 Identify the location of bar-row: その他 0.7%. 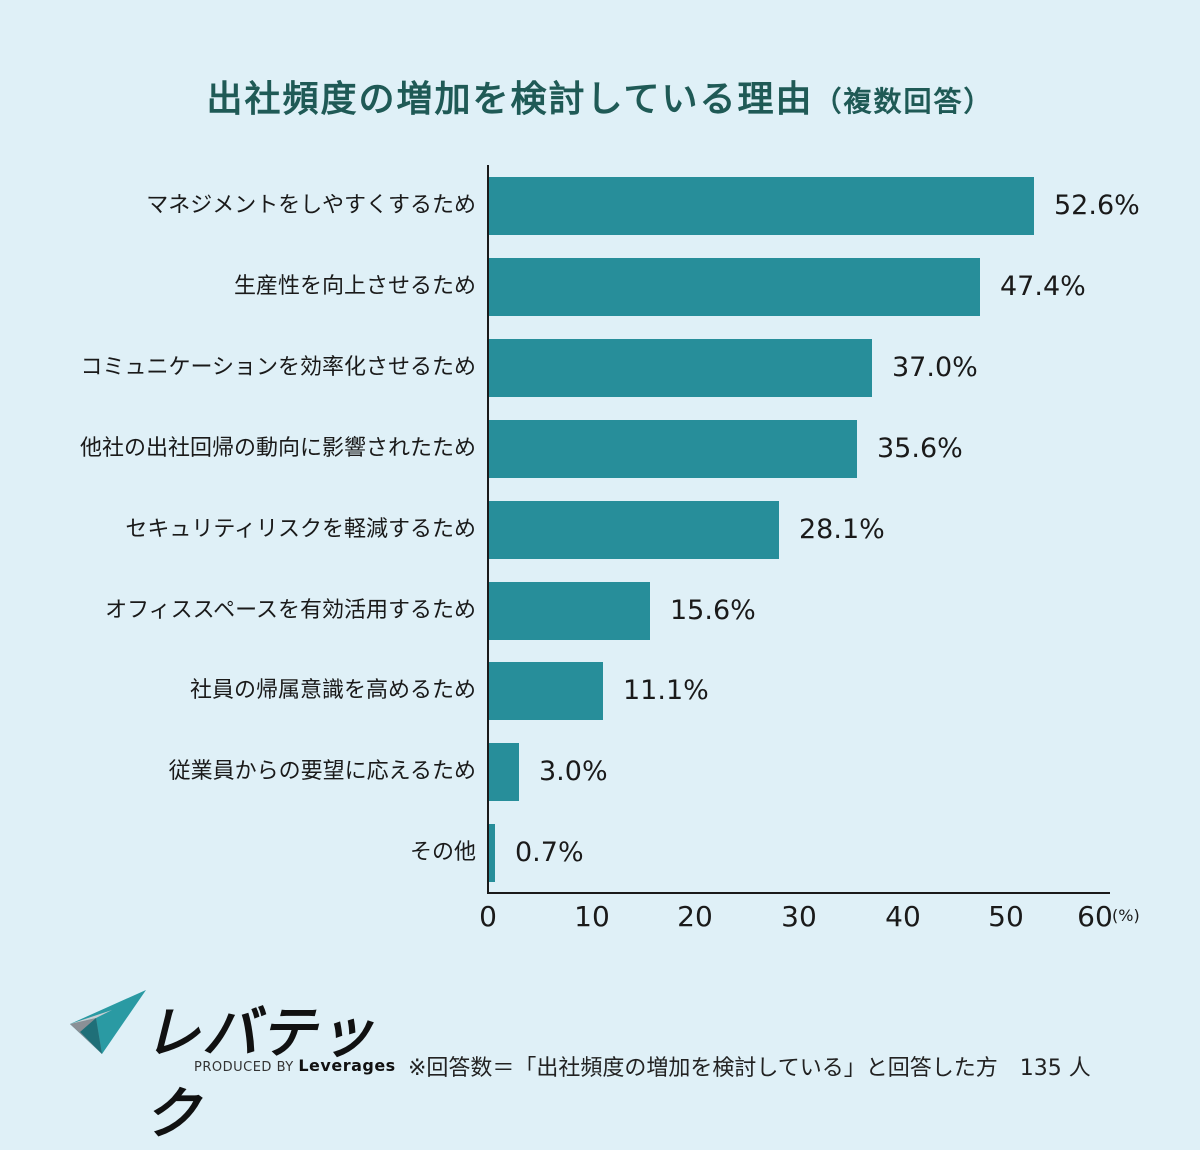
(600, 853).